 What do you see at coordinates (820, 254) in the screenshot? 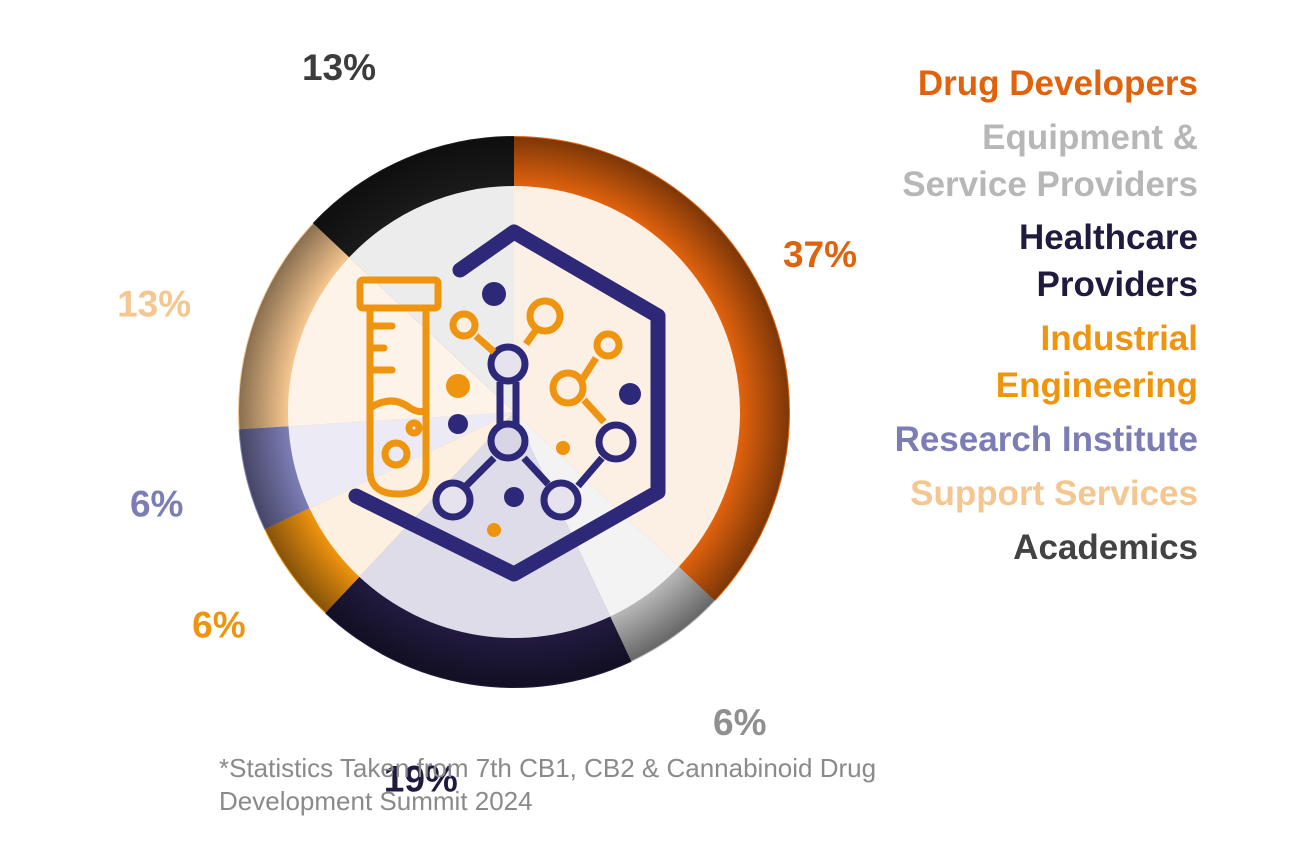
I see `label-drug-developers: 37%` at bounding box center [820, 254].